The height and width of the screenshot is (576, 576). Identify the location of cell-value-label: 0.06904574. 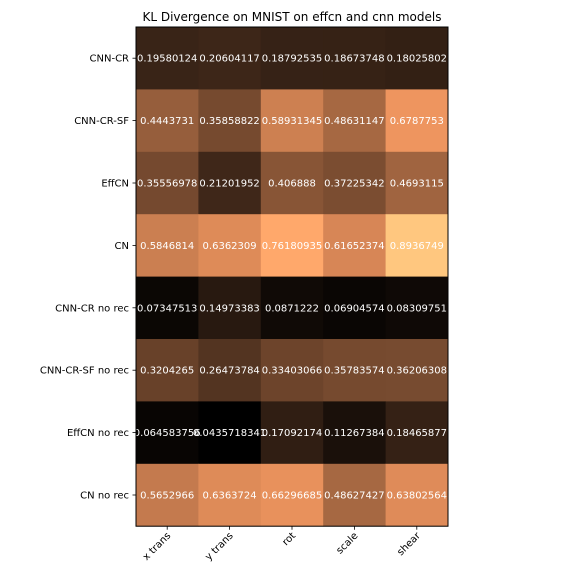
(354, 308).